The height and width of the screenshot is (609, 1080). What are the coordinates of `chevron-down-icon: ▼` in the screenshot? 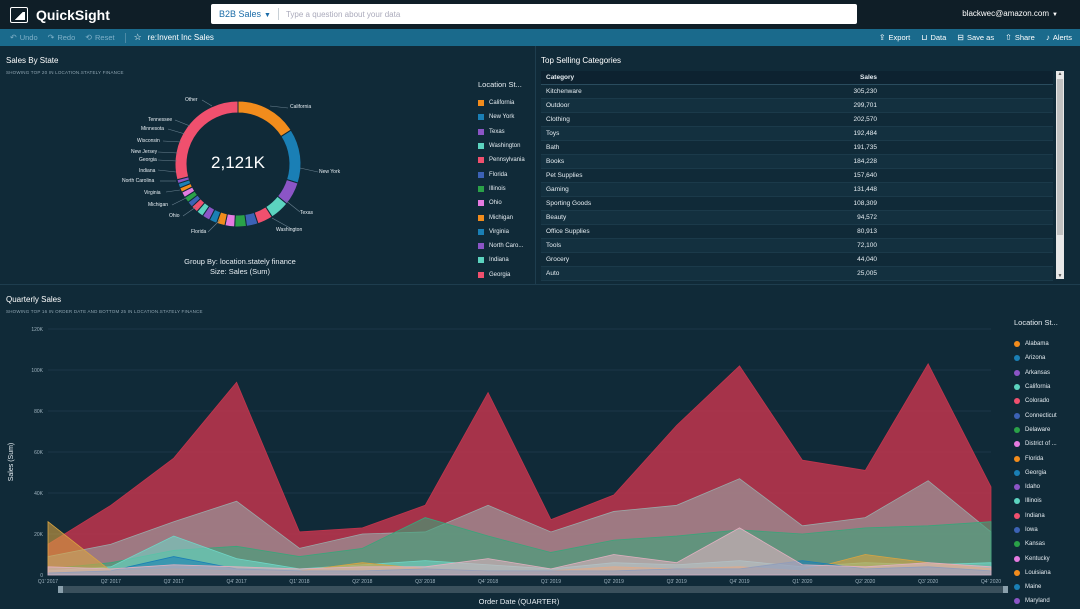 It's located at (1055, 15).